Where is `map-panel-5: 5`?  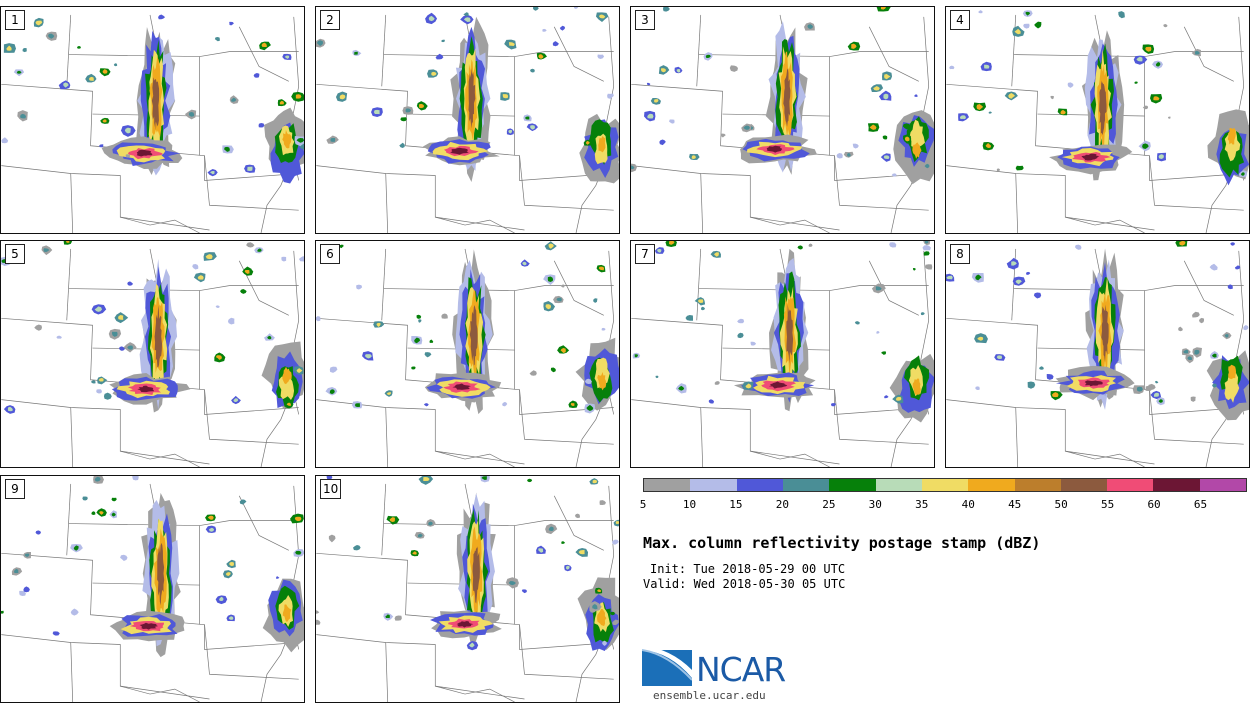
map-panel-5: 5 is located at coordinates (152, 354).